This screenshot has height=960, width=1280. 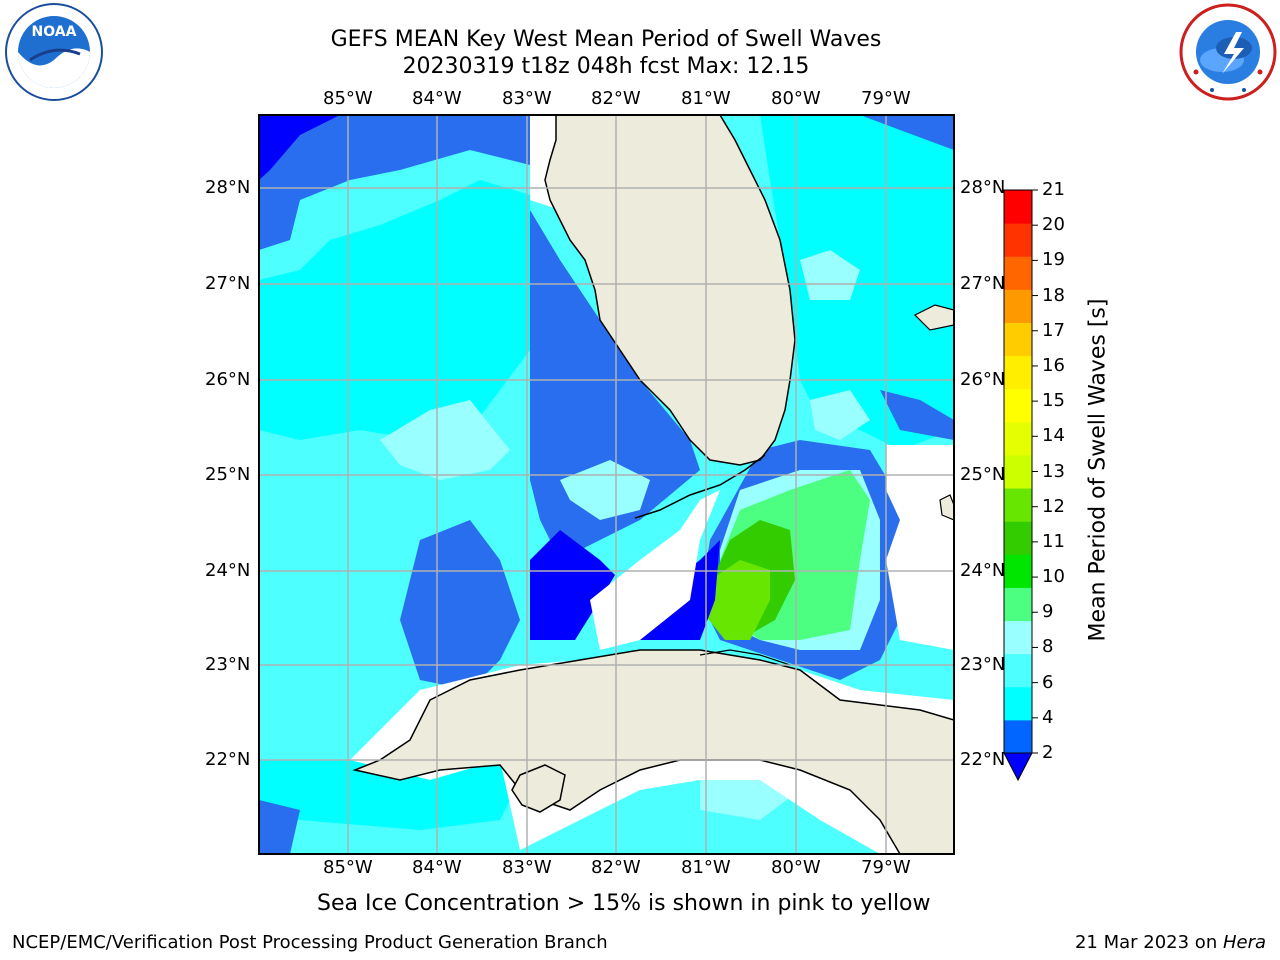 I want to click on lat-label-right: 23°N, so click(x=983, y=664).